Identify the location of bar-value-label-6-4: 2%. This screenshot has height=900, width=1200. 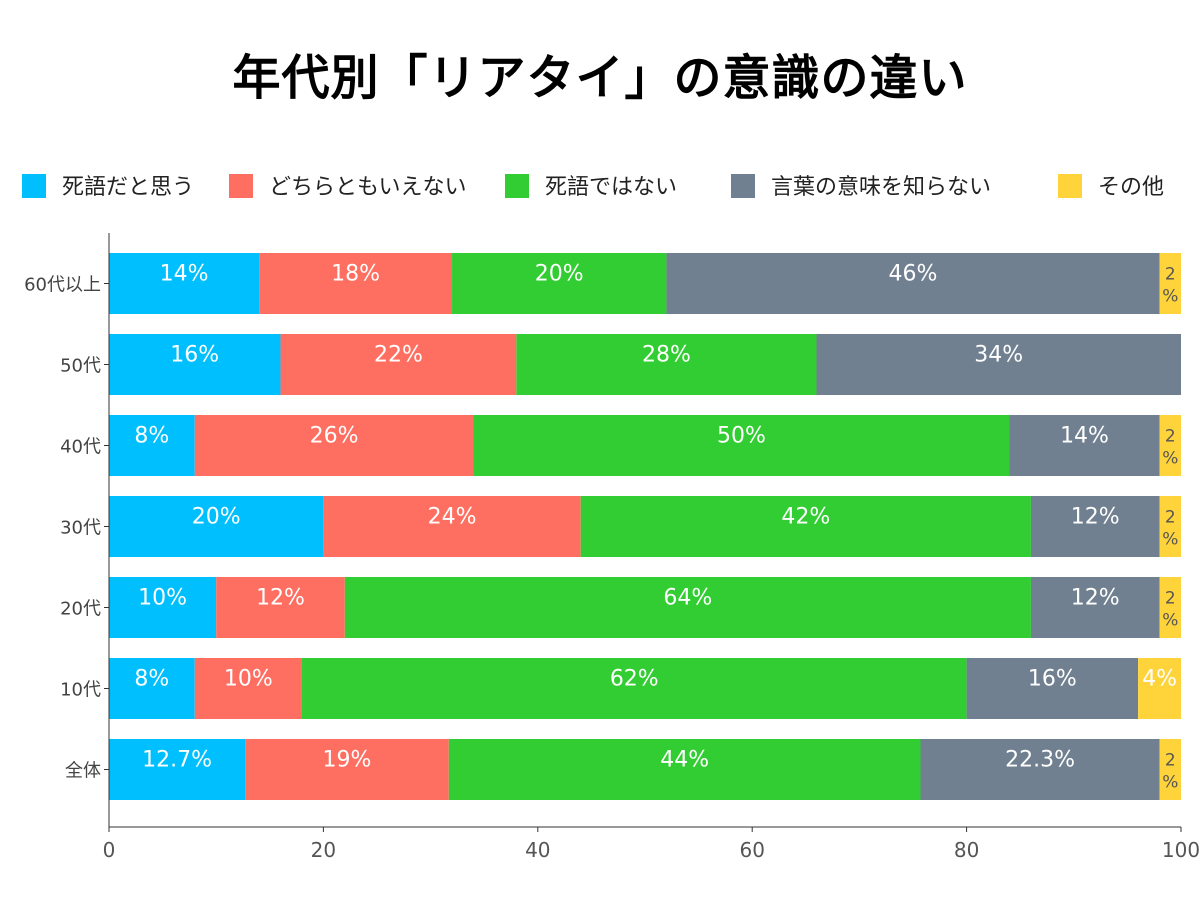
(1170, 772).